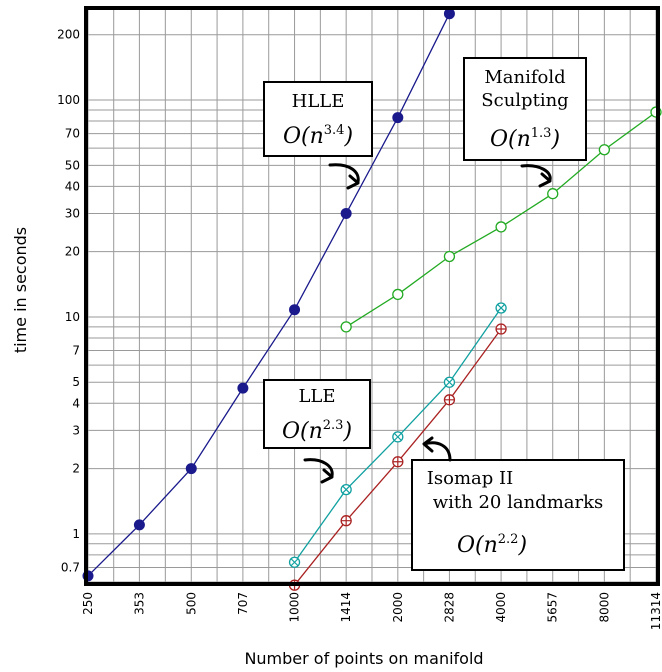  I want to click on x-tick-label: 2828, so click(449, 607).